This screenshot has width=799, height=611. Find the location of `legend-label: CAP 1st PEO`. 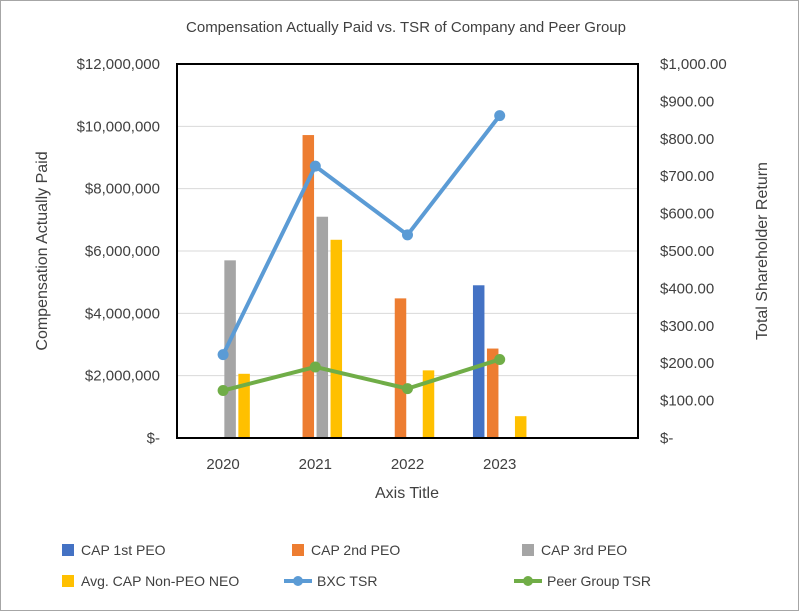

legend-label: CAP 1st PEO is located at coordinates (123, 550).